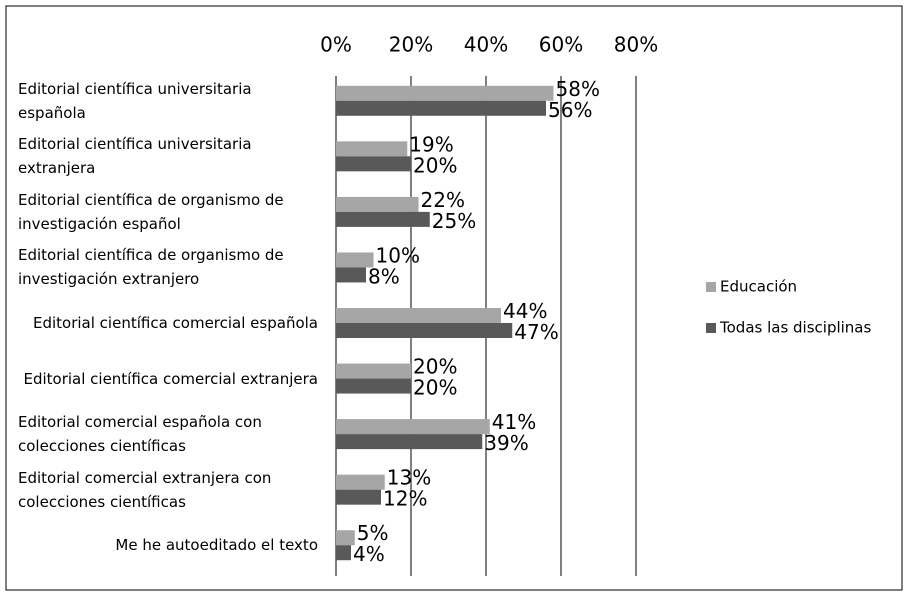 The width and height of the screenshot is (908, 596). Describe the element at coordinates (636, 45) in the screenshot. I see `x-tick-label: 80%` at that location.